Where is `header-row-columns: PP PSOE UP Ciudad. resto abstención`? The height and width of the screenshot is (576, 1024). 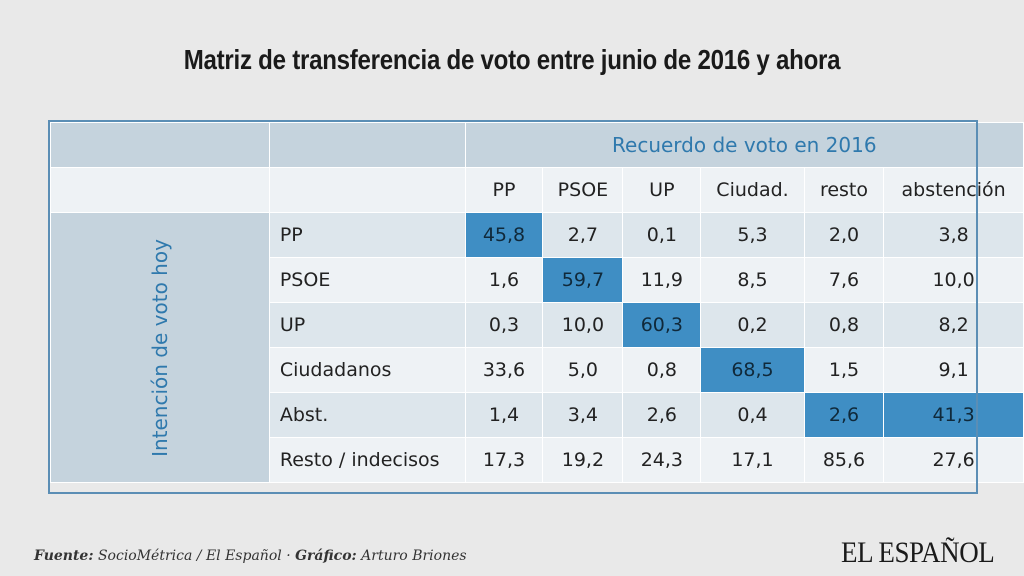 header-row-columns: PP PSOE UP Ciudad. resto abstención is located at coordinates (537, 190).